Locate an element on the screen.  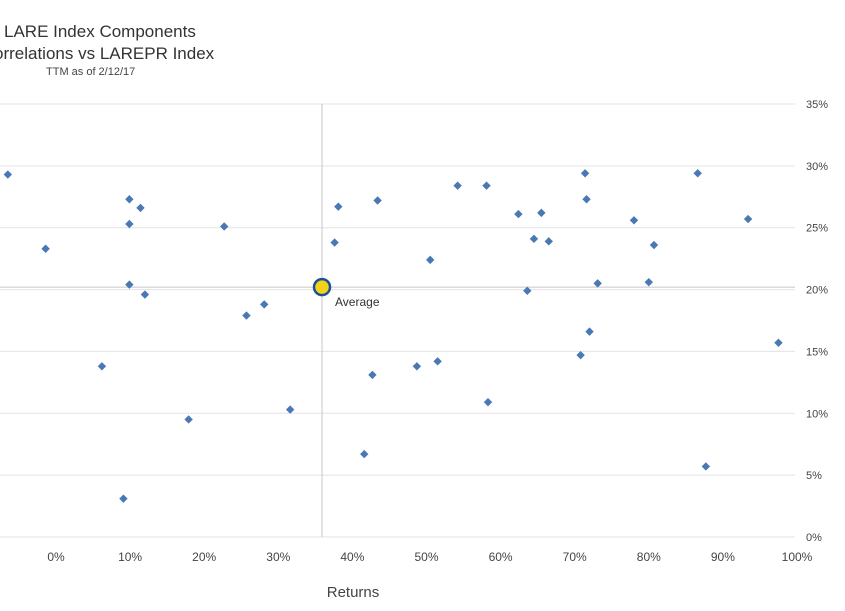
x-tick-label: 30% is located at coordinates (278, 557).